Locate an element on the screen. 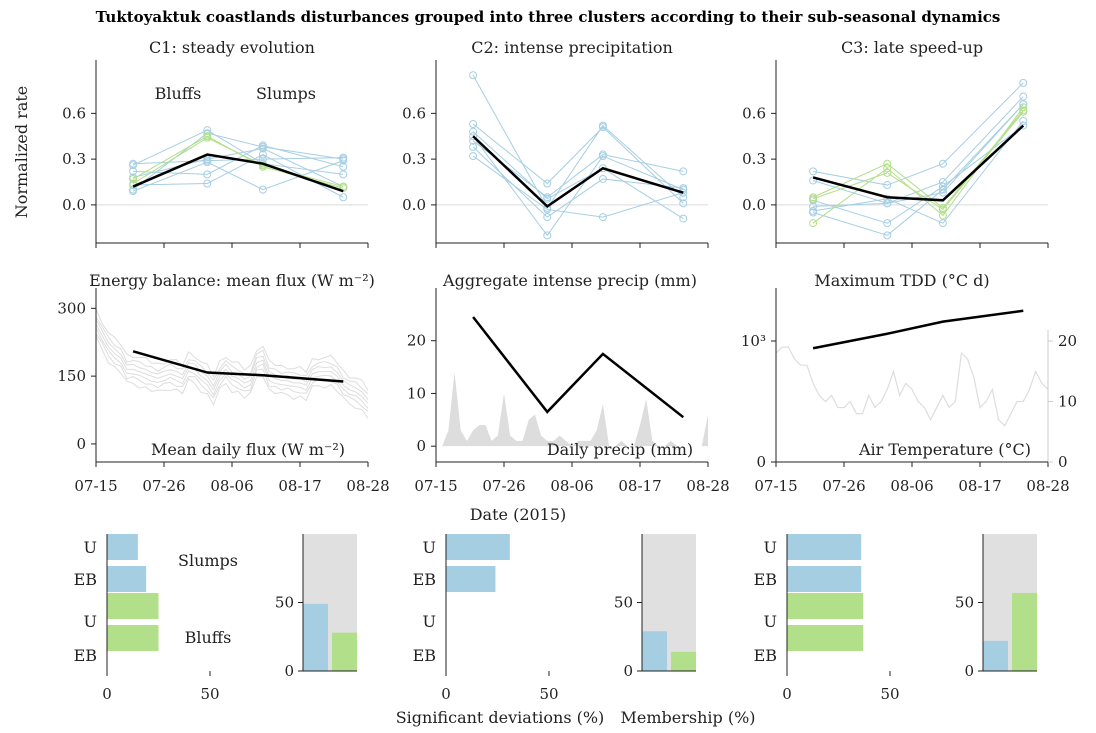  x-tick-label: 07-15 is located at coordinates (775, 486).